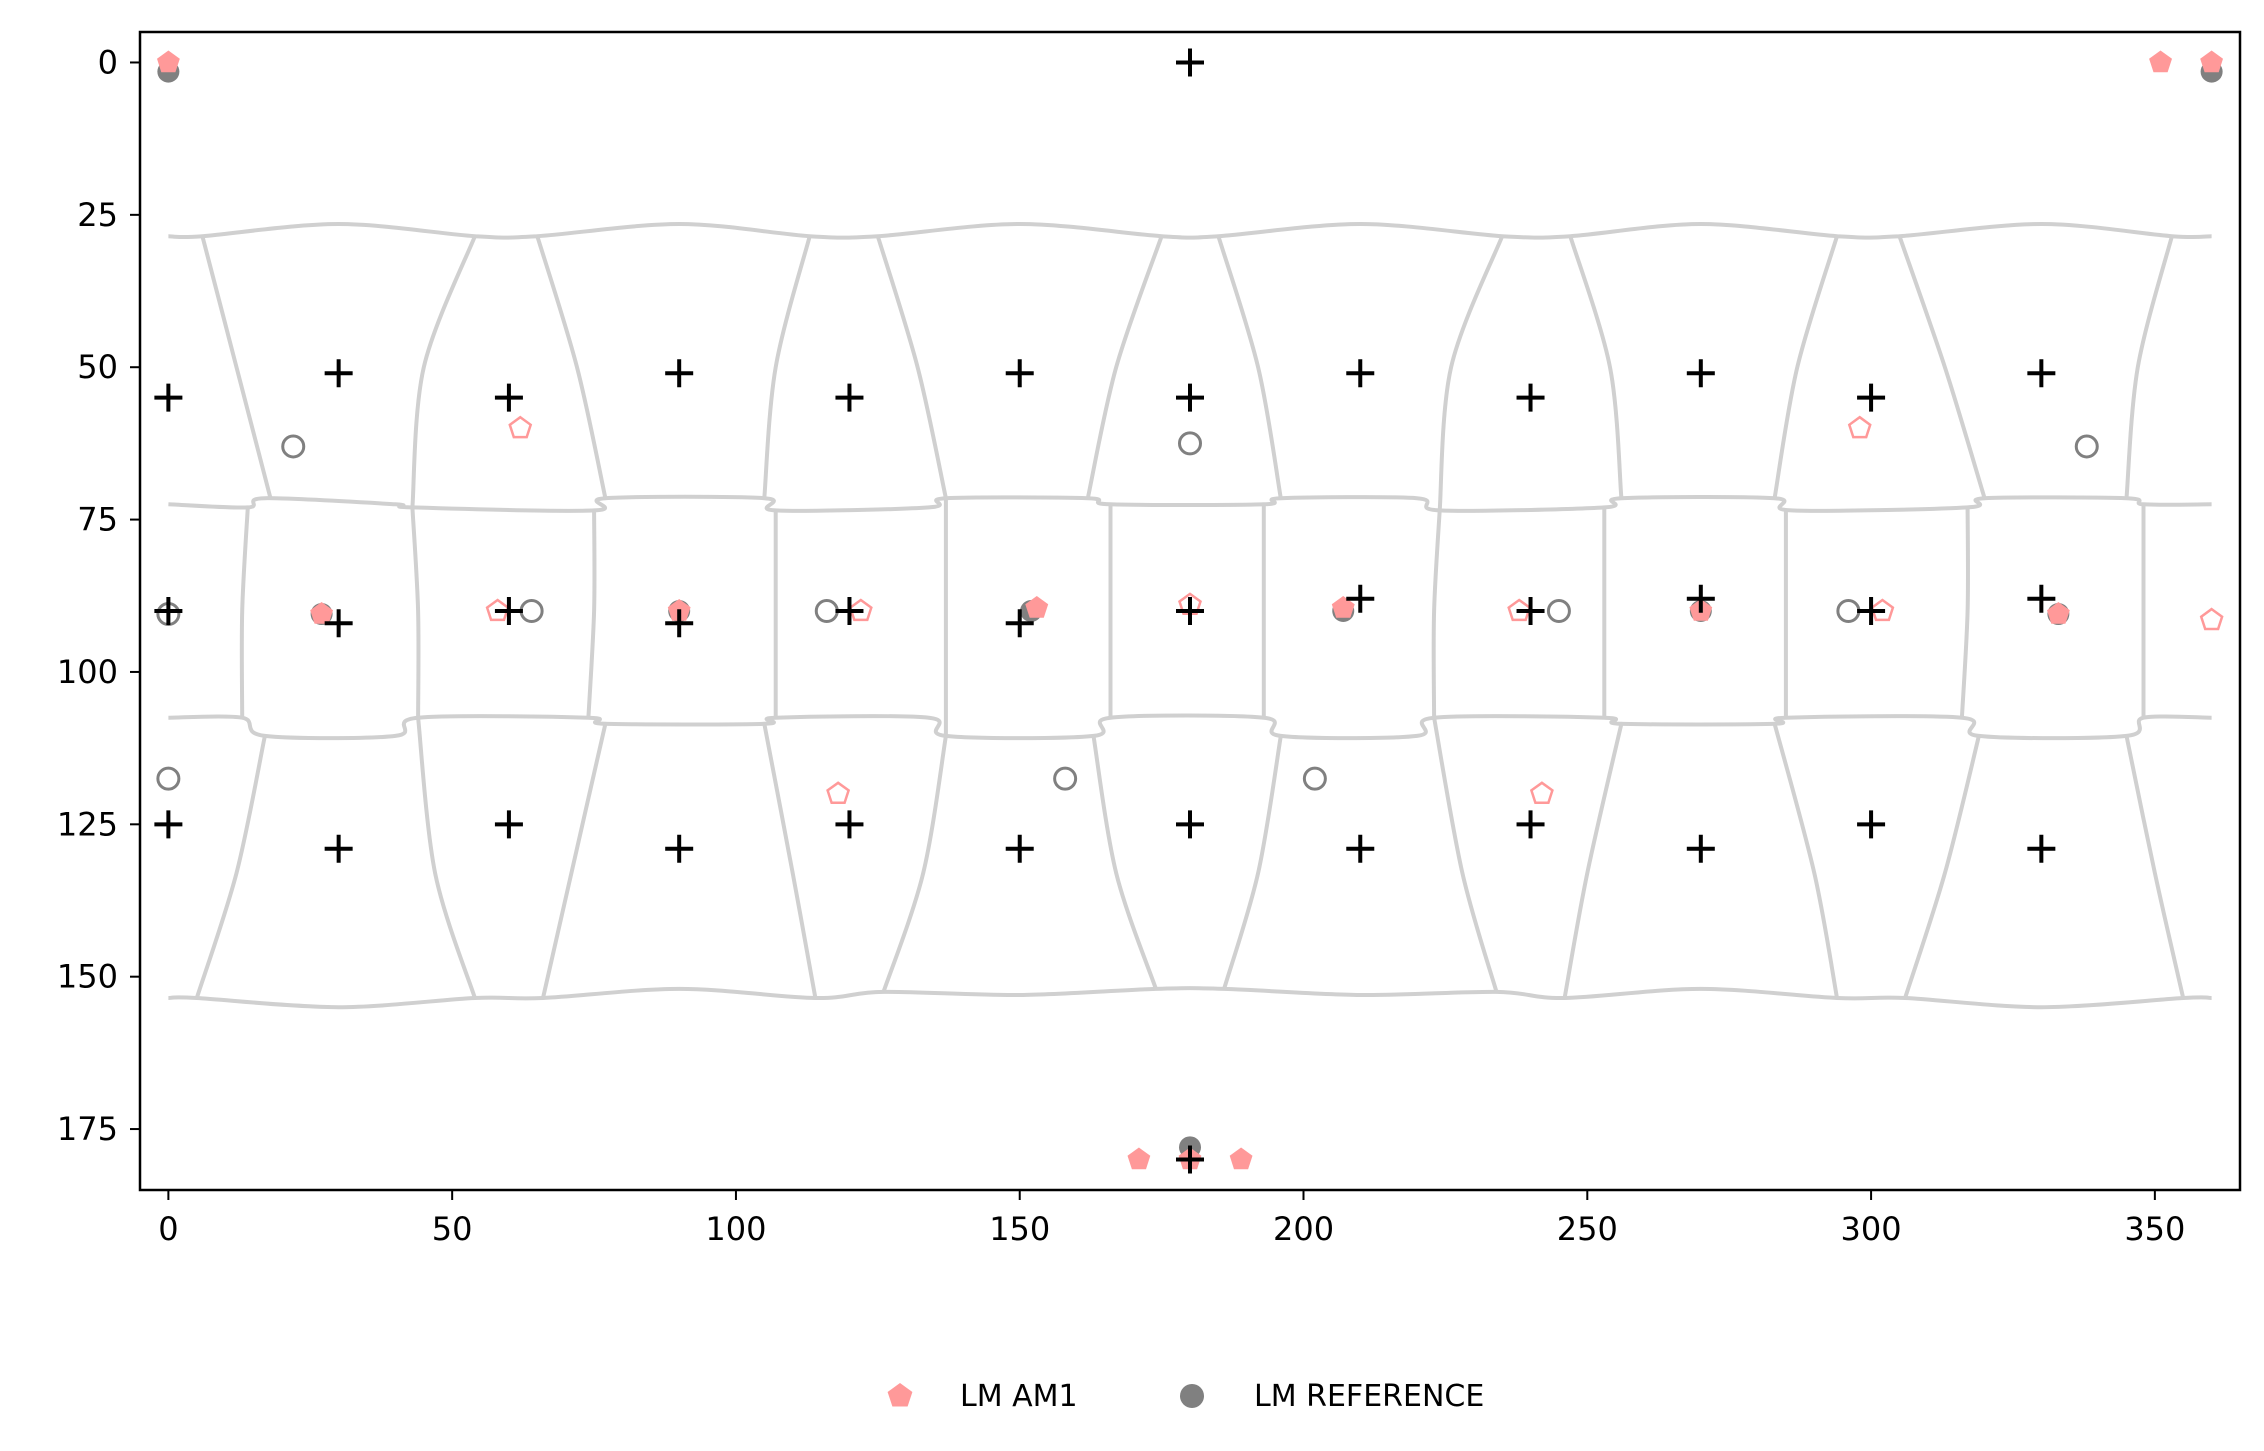 Image resolution: width=2264 pixels, height=1451 pixels. What do you see at coordinates (452, 1229) in the screenshot?
I see `x-tick-label: 50` at bounding box center [452, 1229].